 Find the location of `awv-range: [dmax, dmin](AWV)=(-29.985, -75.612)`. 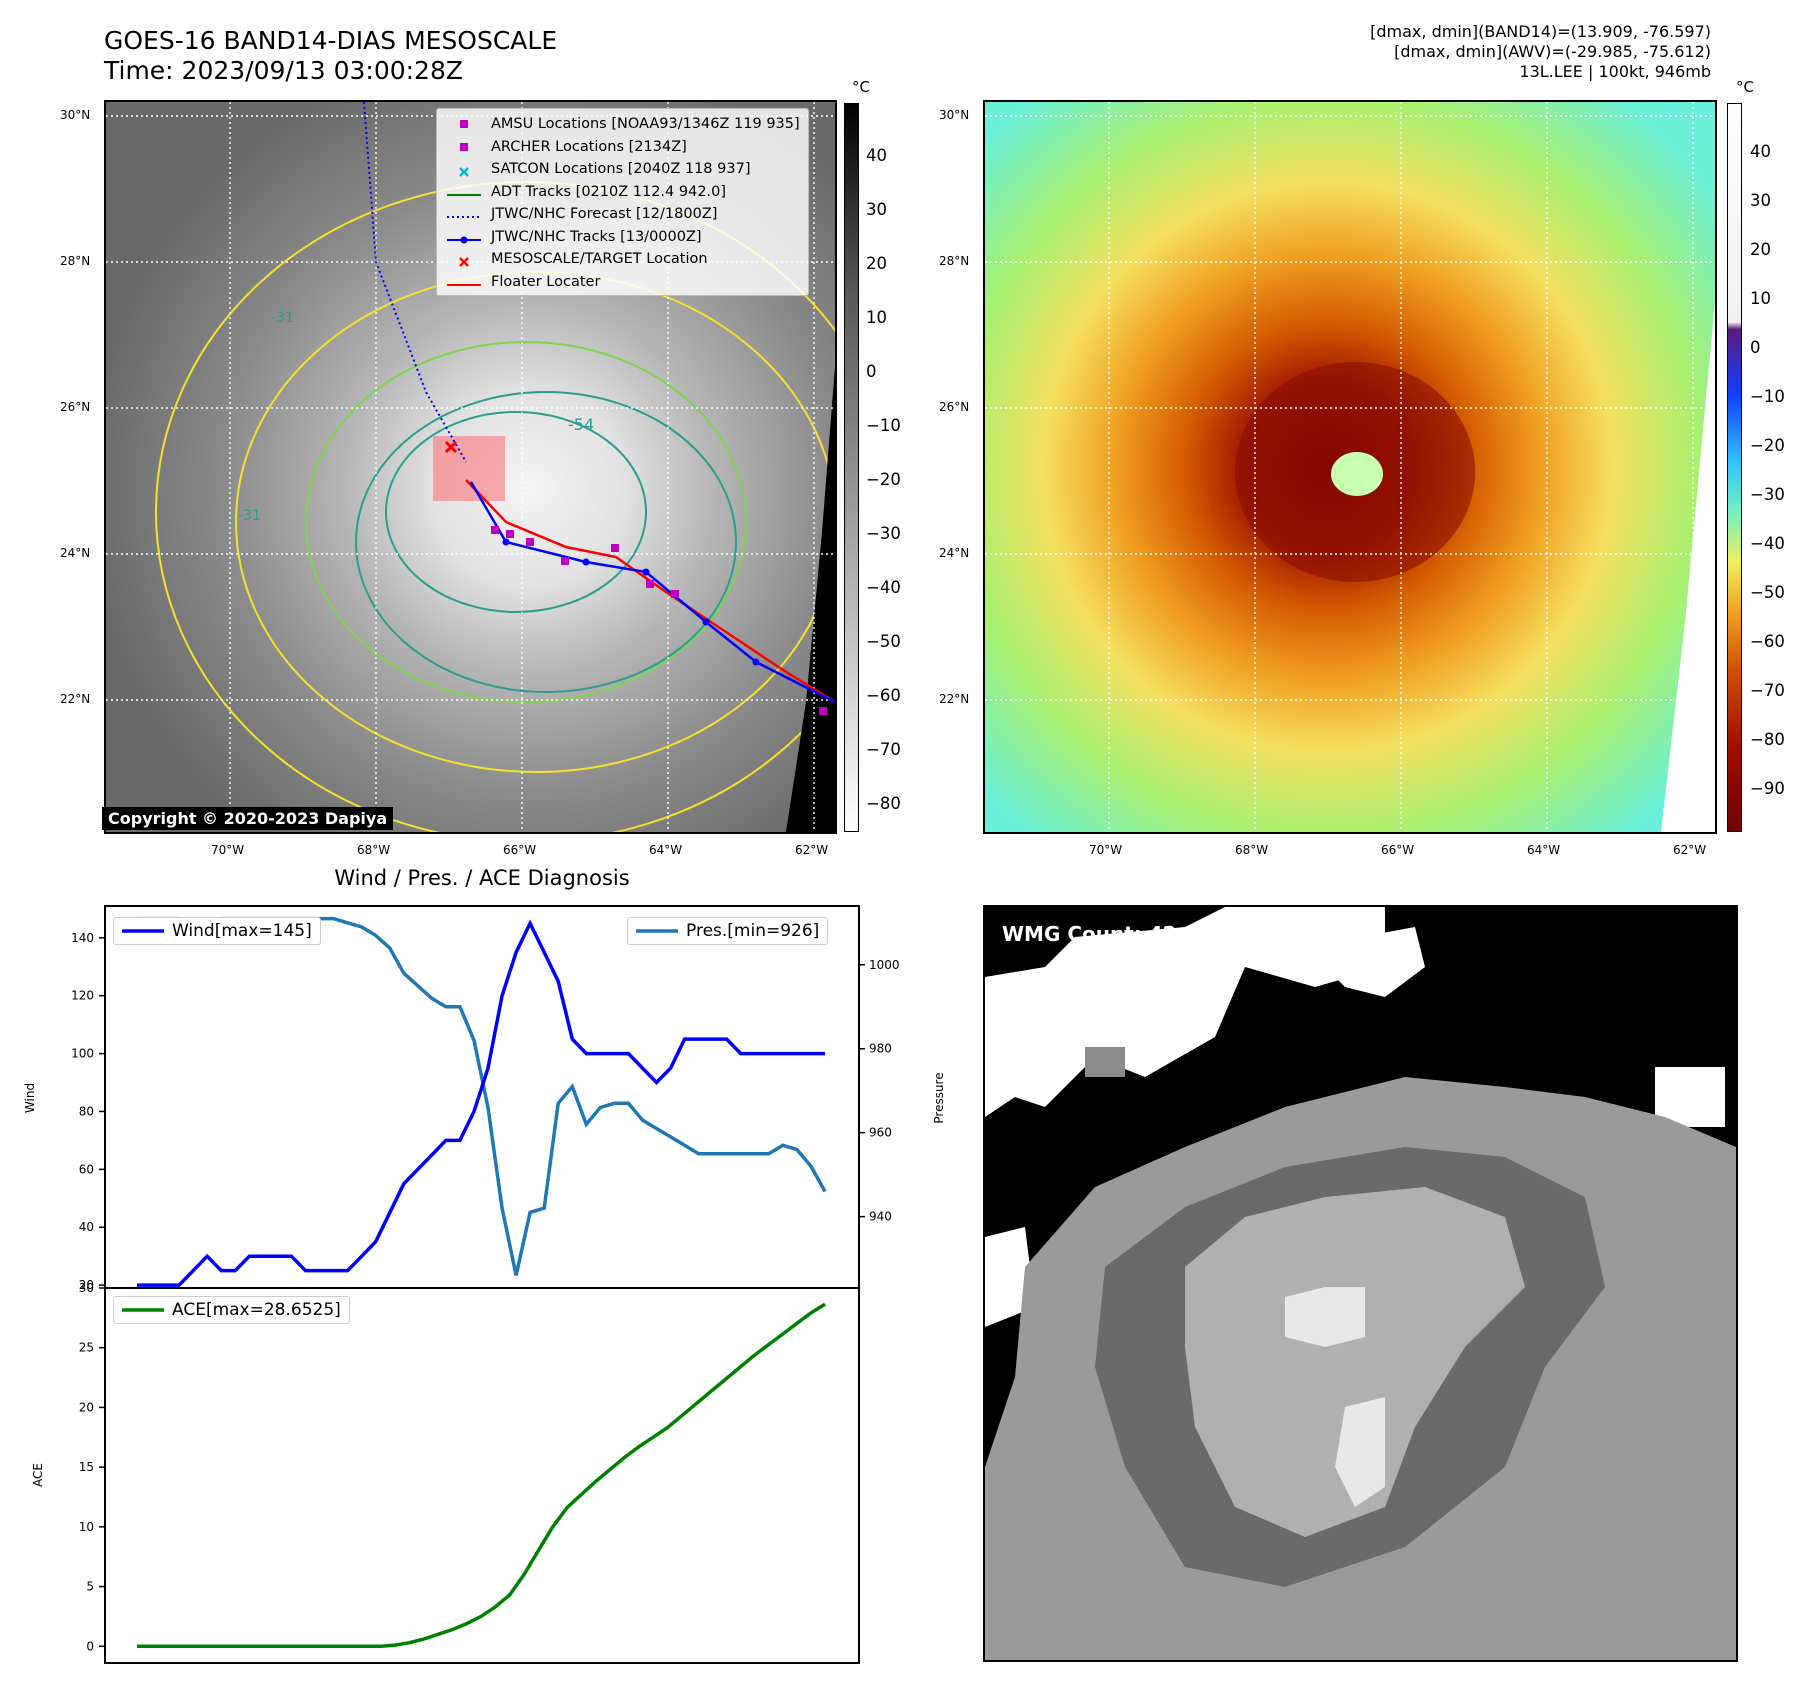

awv-range: [dmax, dmin](AWV)=(-29.985, -75.612) is located at coordinates (1552, 51).